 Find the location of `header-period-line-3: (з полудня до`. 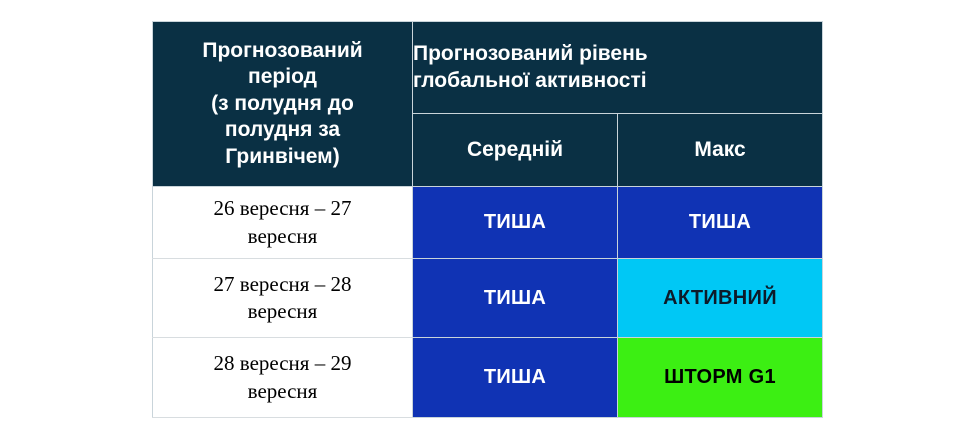

header-period-line-3: (з полудня до is located at coordinates (282, 103).